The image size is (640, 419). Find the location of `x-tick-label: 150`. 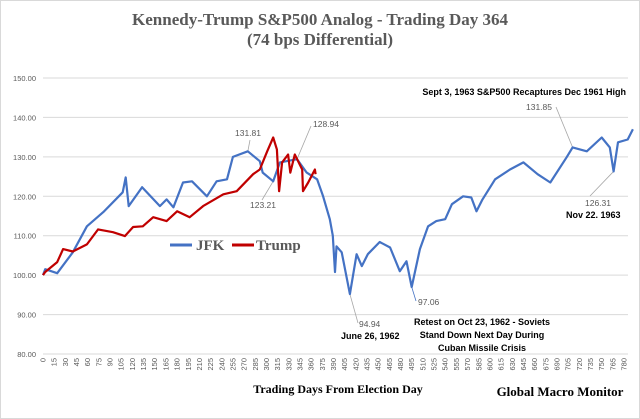

x-tick-label: 150 is located at coordinates (154, 364).